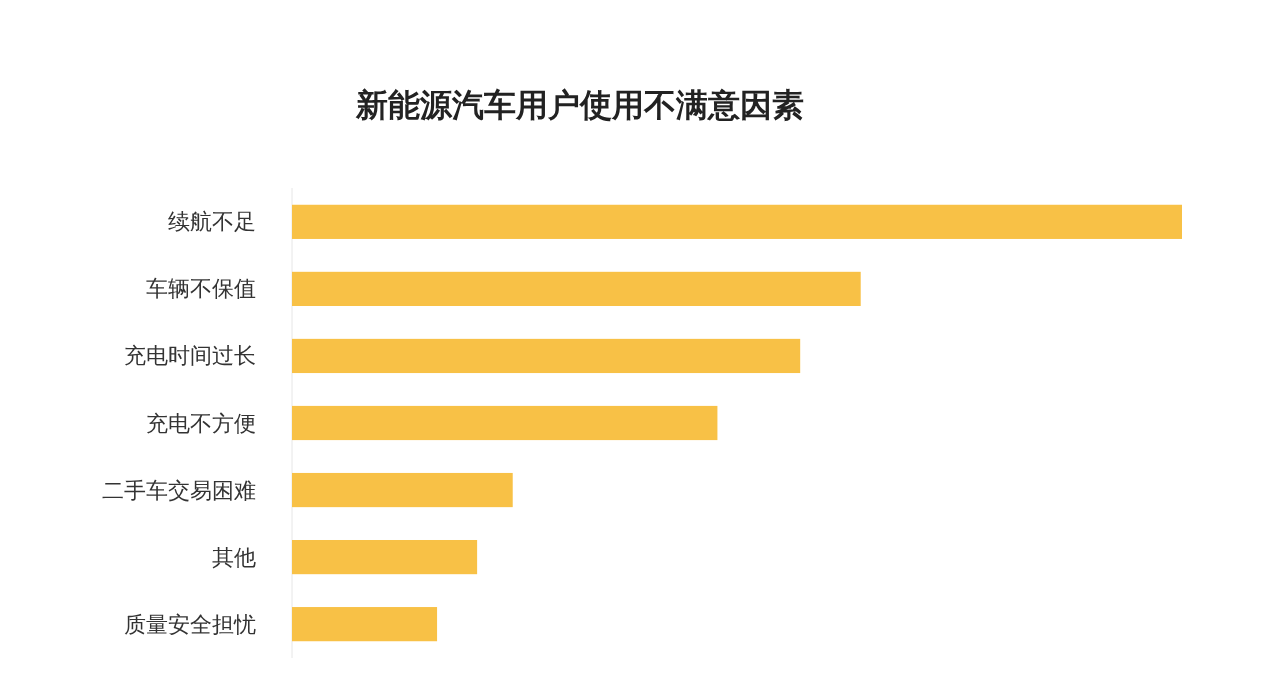  What do you see at coordinates (201, 289) in the screenshot?
I see `y-tick-label: 车辆不保值` at bounding box center [201, 289].